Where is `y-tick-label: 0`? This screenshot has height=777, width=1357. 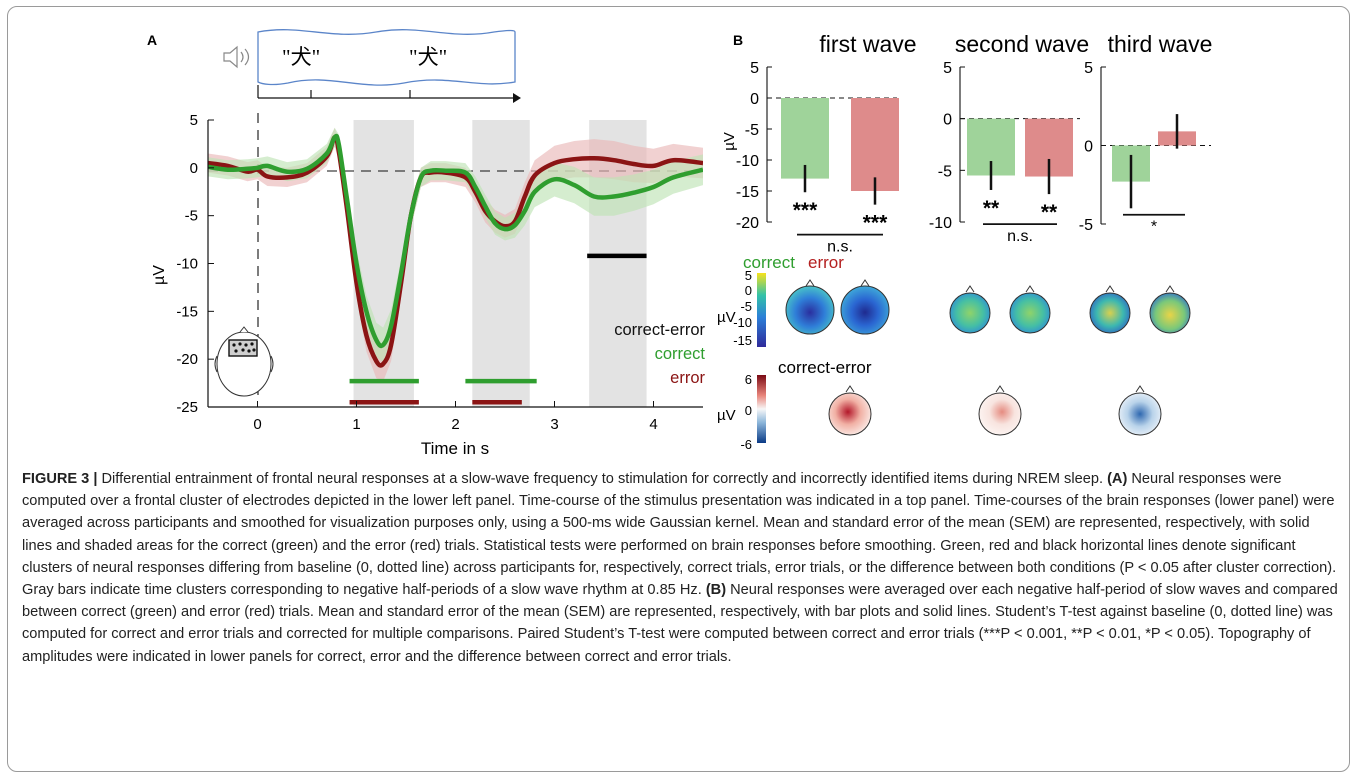
y-tick-label: 0 is located at coordinates (194, 168).